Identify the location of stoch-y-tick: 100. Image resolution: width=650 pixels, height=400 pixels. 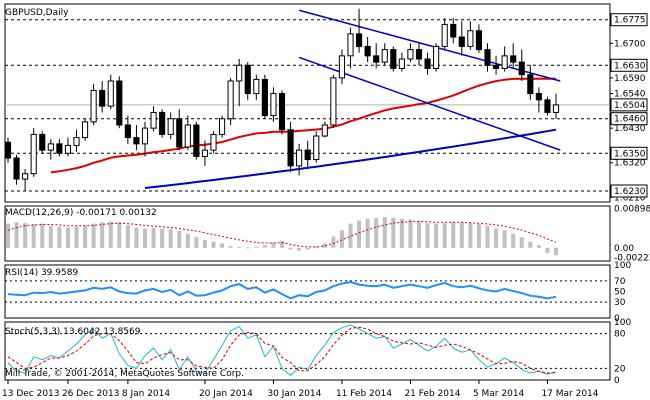
(622, 323).